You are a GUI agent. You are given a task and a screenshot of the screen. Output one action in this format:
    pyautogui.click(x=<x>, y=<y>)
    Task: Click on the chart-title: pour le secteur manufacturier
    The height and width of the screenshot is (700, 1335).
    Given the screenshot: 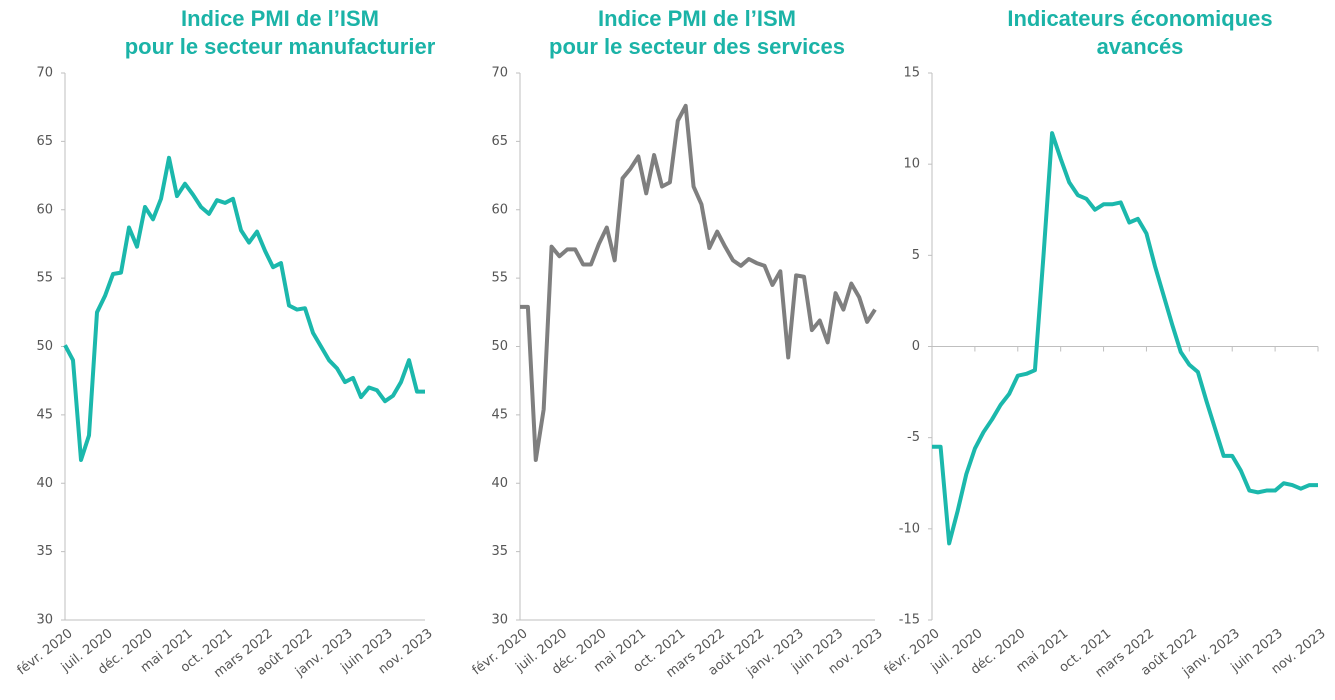 What is the action you would take?
    pyautogui.click(x=280, y=46)
    